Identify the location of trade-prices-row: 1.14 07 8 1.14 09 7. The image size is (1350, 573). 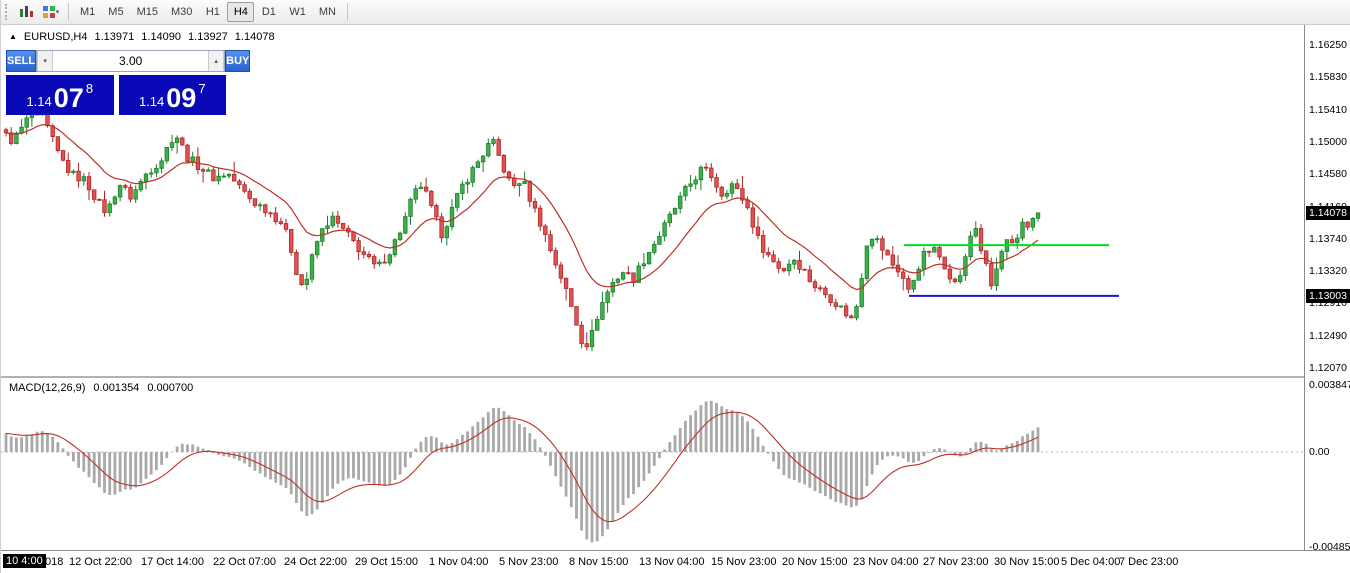
(116, 95).